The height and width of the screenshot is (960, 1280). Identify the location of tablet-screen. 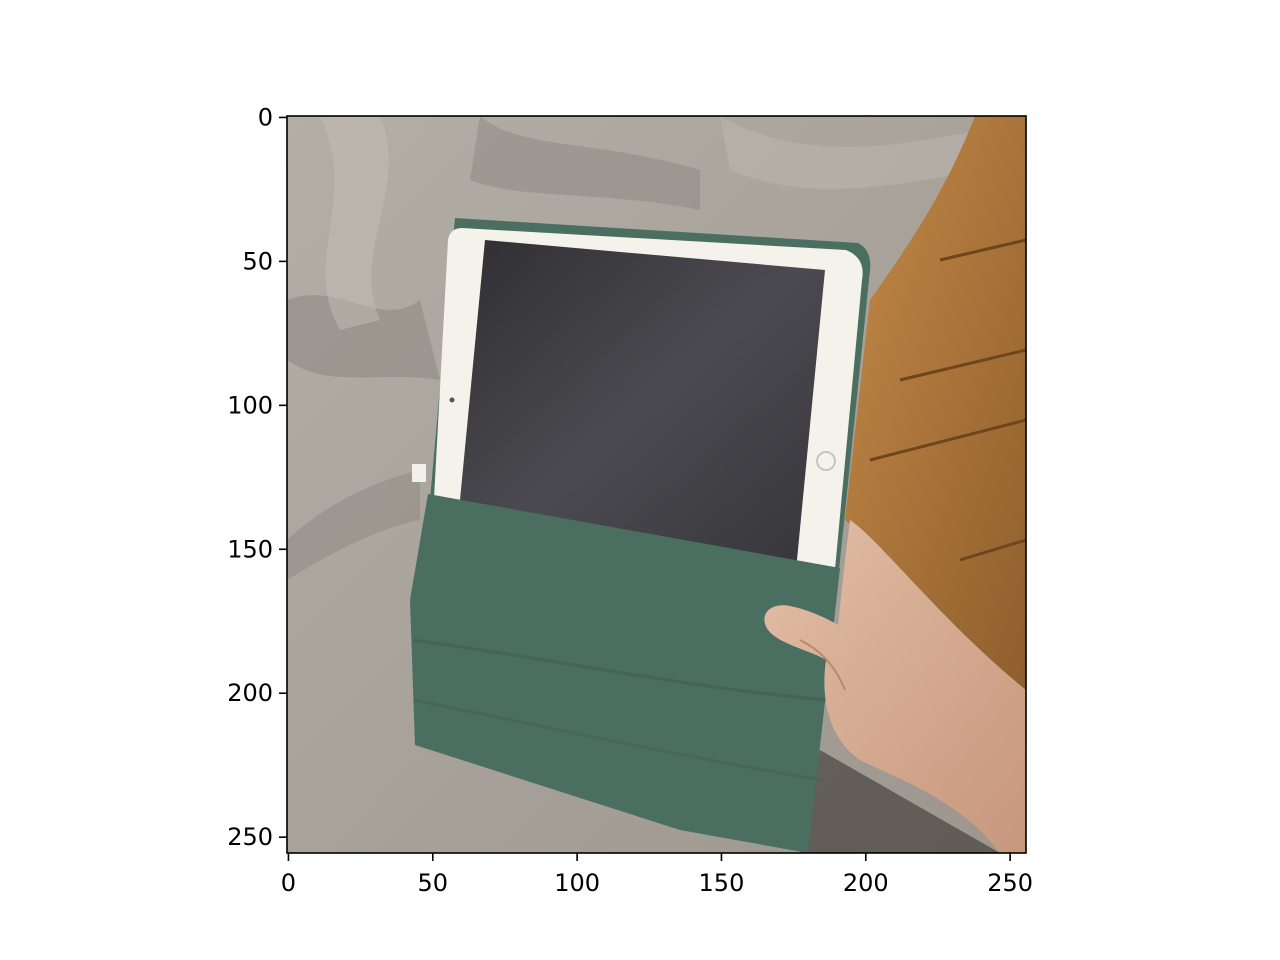
(642, 405).